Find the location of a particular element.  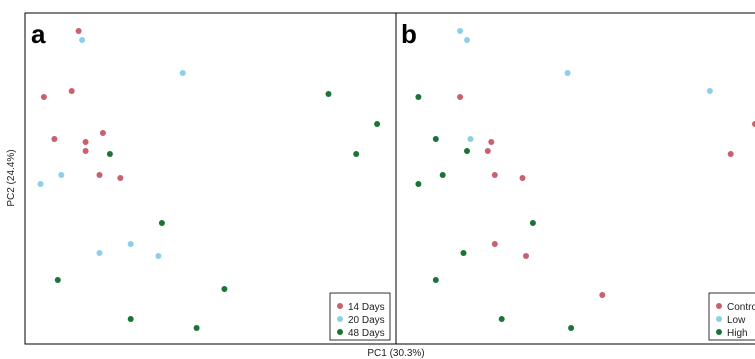

legend-b-marker-low is located at coordinates (719, 319).